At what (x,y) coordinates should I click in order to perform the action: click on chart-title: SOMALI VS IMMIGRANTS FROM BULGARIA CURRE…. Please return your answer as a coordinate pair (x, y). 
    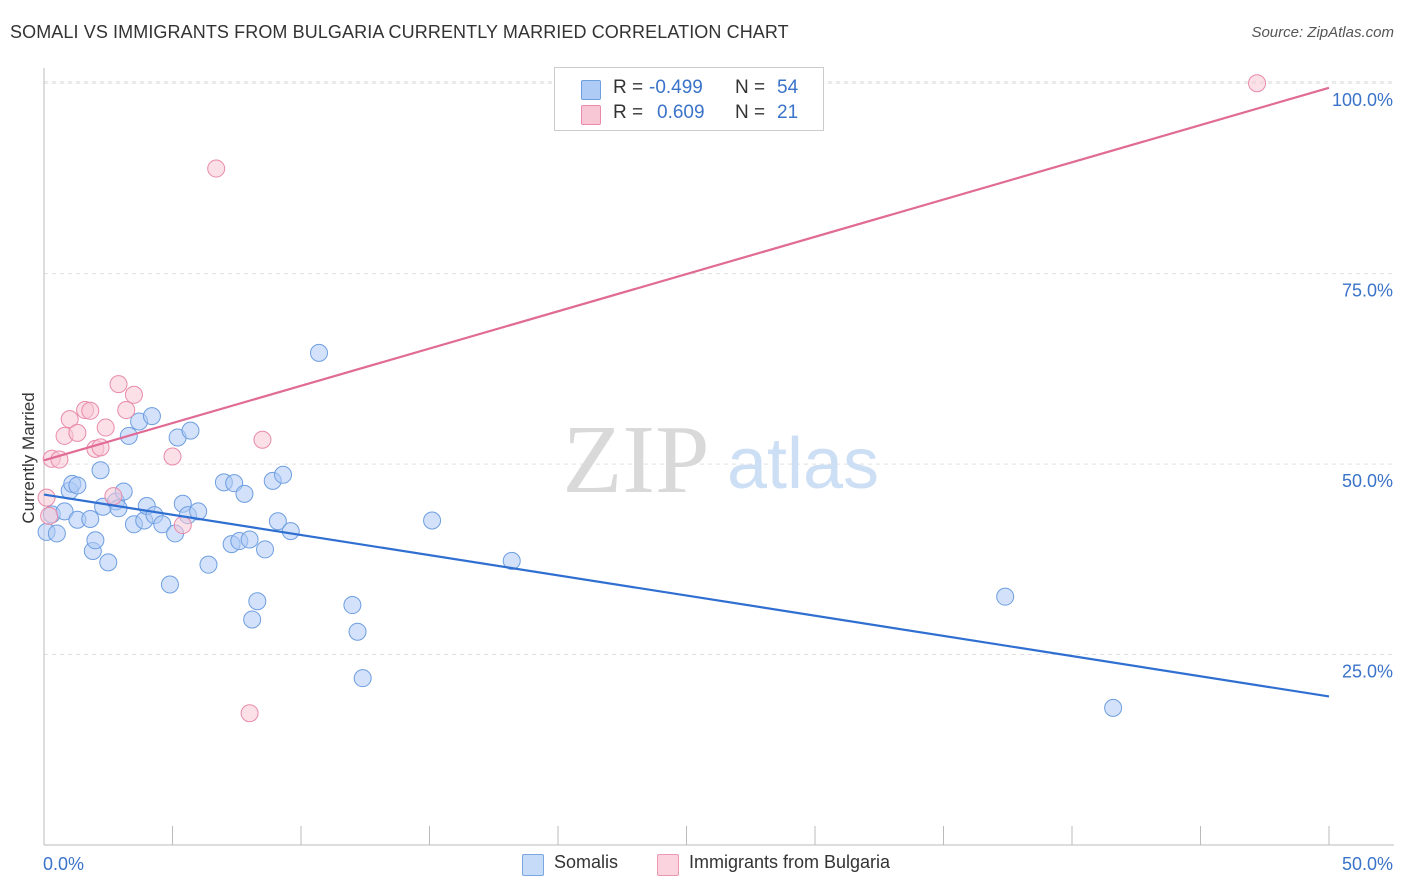
    Looking at the image, I should click on (399, 32).